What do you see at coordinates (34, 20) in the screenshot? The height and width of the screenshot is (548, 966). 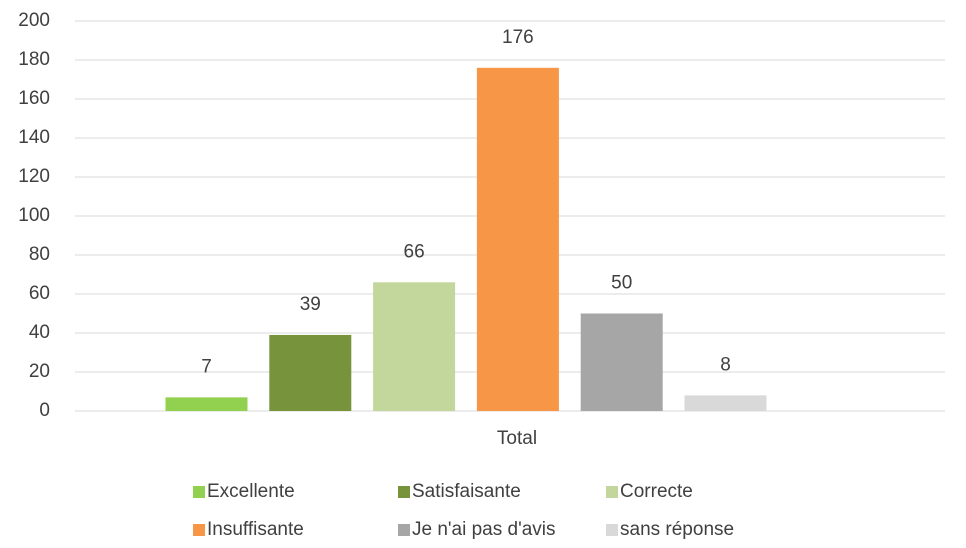 I see `y-tick-label: 200` at bounding box center [34, 20].